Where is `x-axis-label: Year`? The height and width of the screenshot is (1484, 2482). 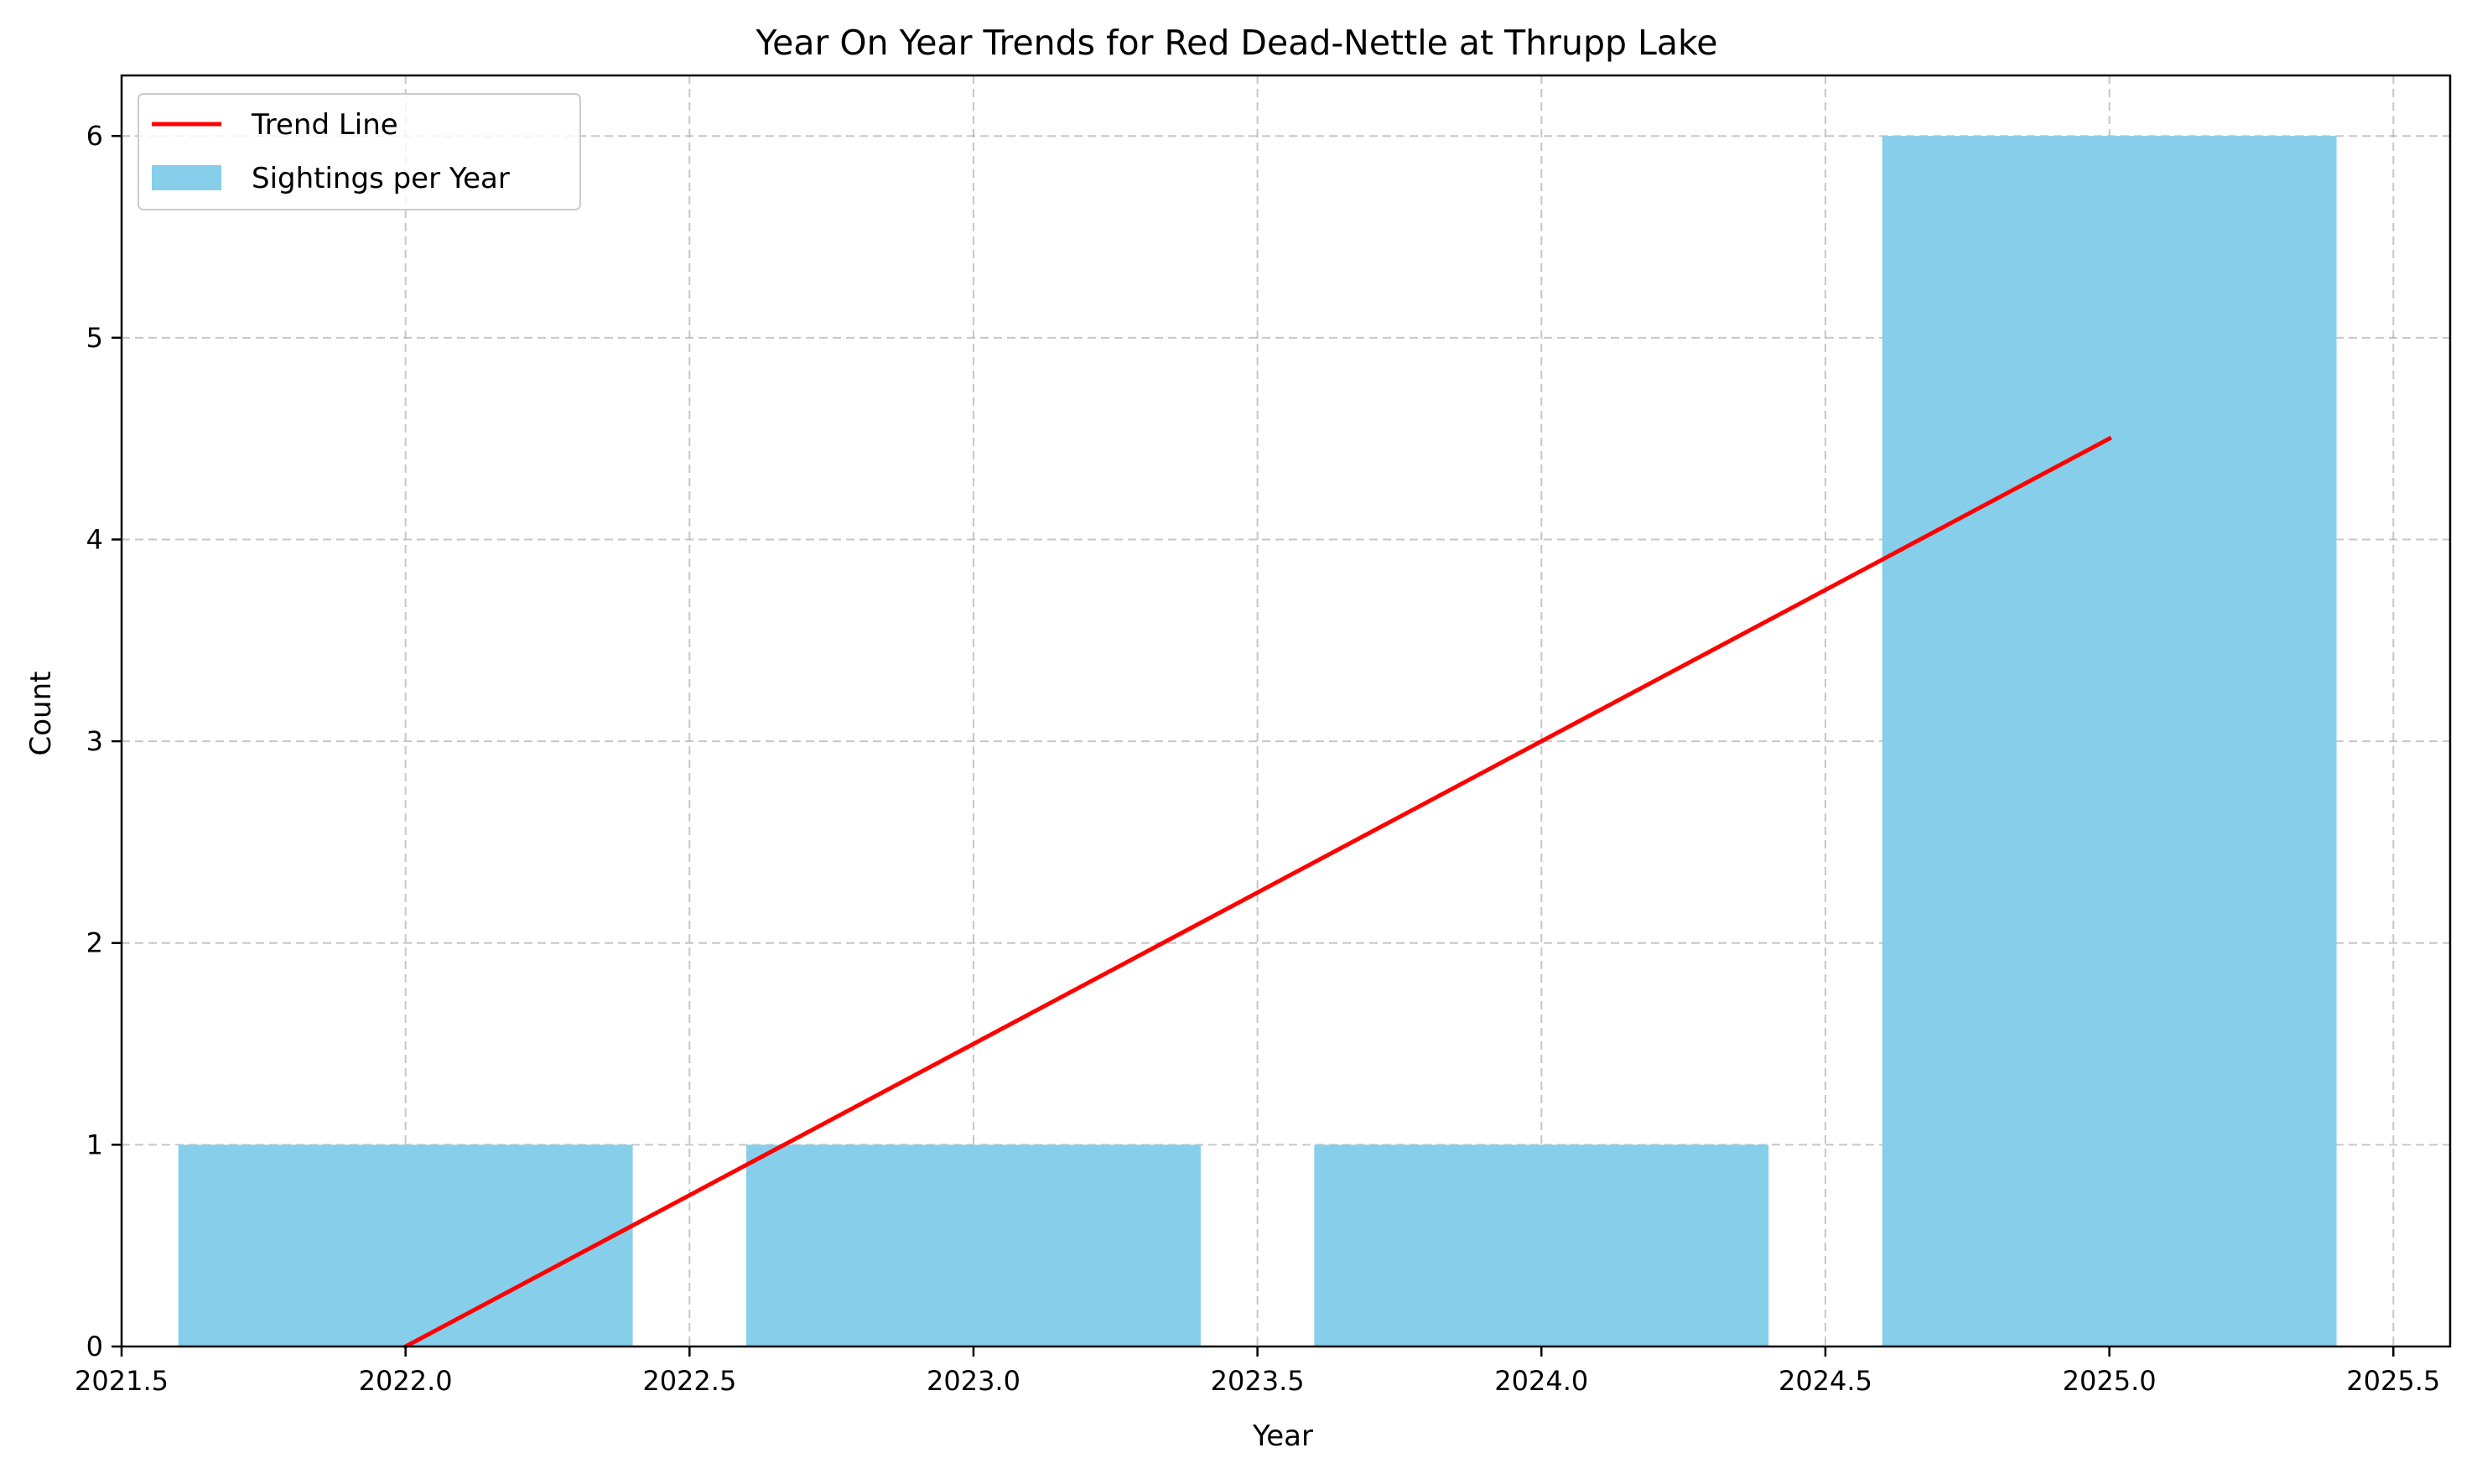
x-axis-label: Year is located at coordinates (1283, 1436).